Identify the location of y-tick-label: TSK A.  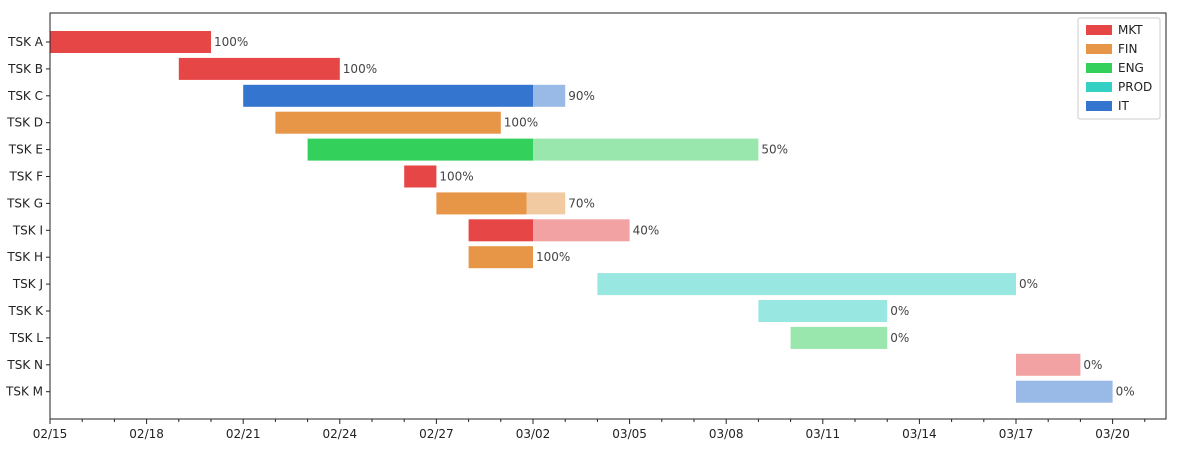
(25, 42).